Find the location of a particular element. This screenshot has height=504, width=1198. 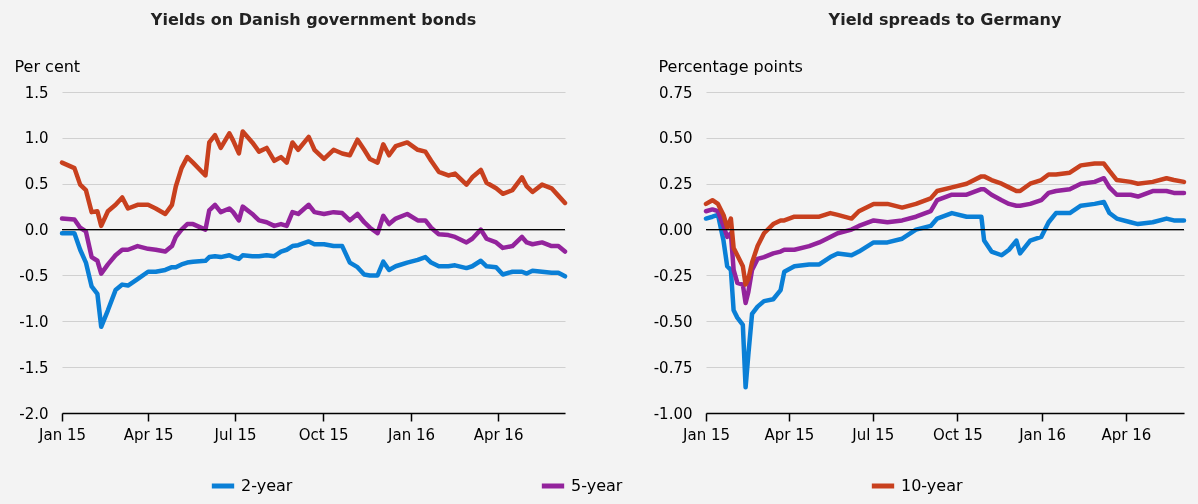

chart-title: Yields on Danish government bonds is located at coordinates (313, 19).